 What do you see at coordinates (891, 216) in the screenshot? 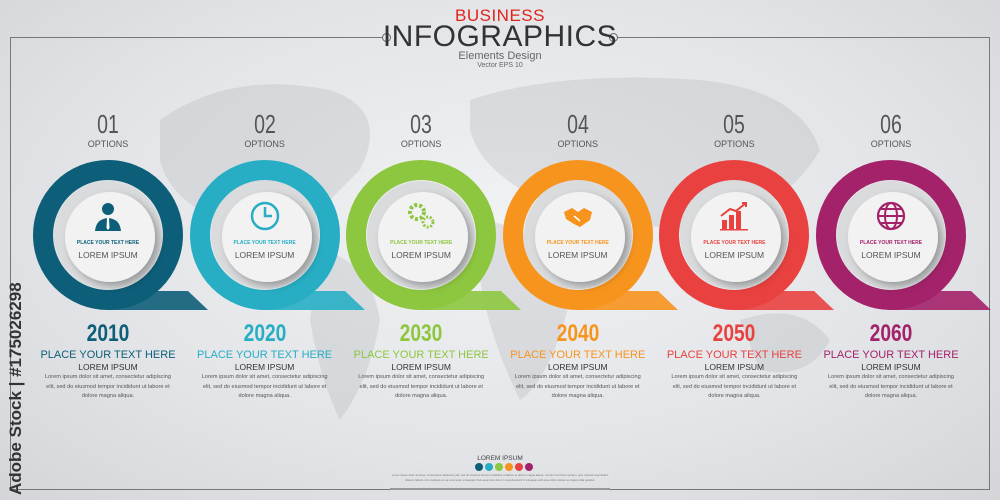
I see `globe-icon` at bounding box center [891, 216].